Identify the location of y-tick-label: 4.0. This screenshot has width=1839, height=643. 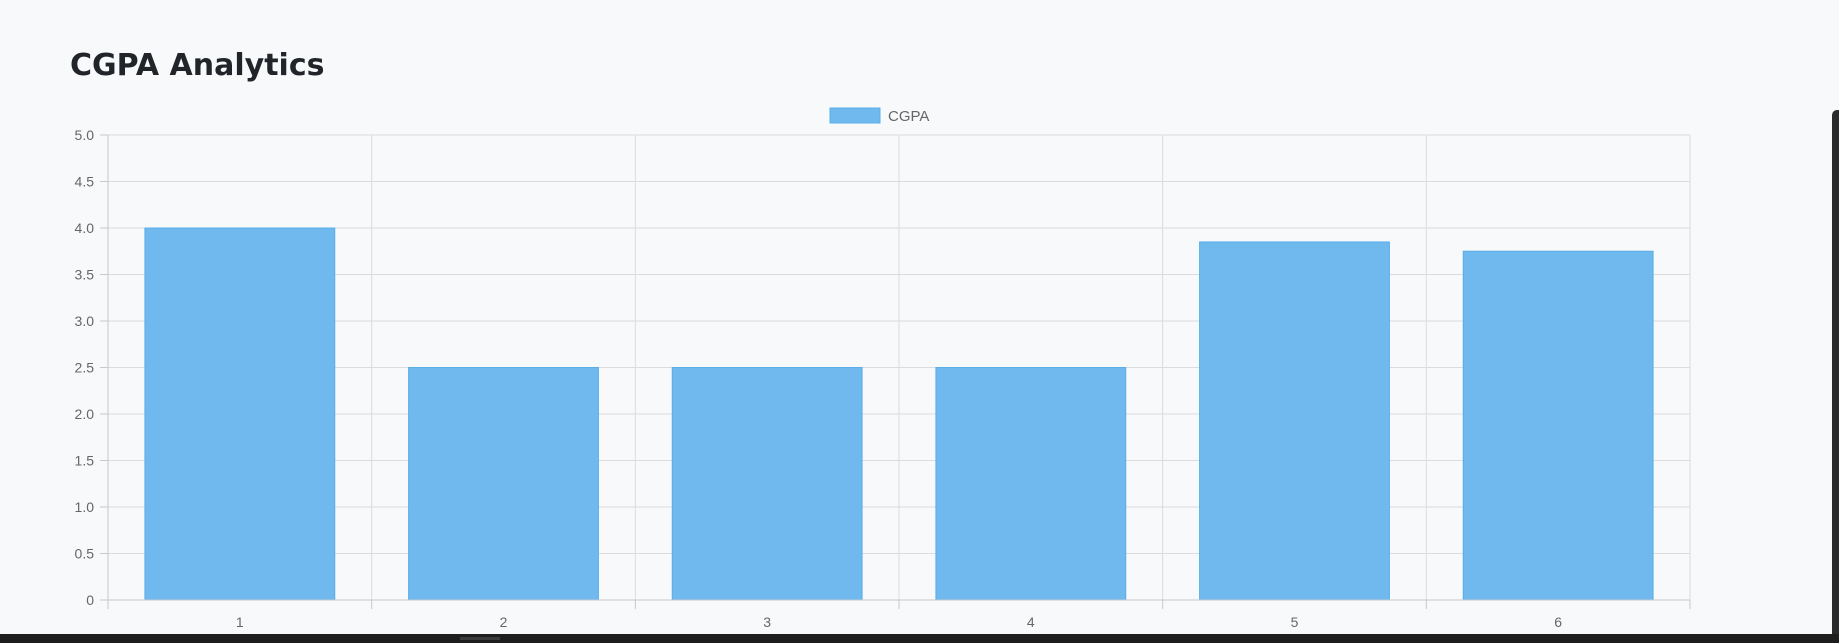
(85, 228).